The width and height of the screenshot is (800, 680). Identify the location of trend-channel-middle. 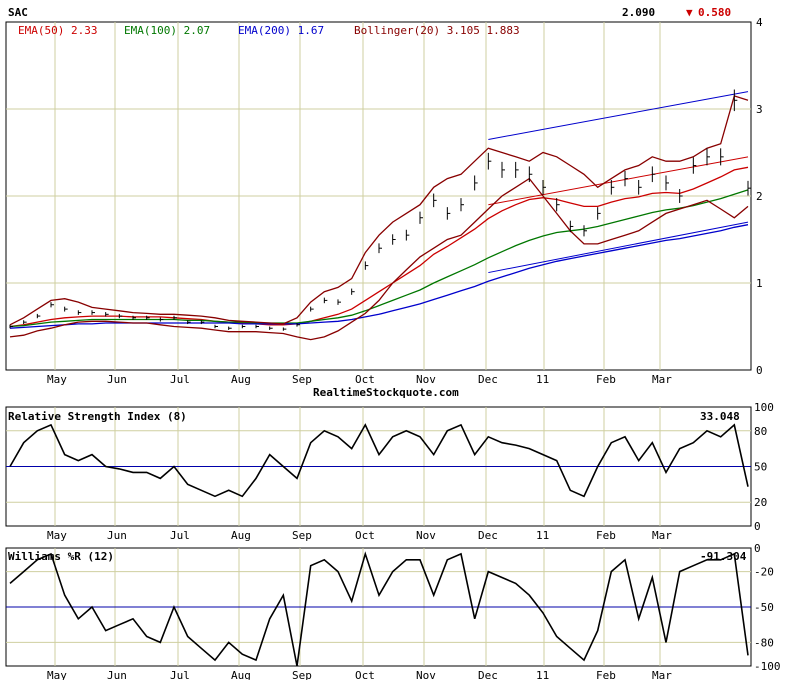
(618, 181).